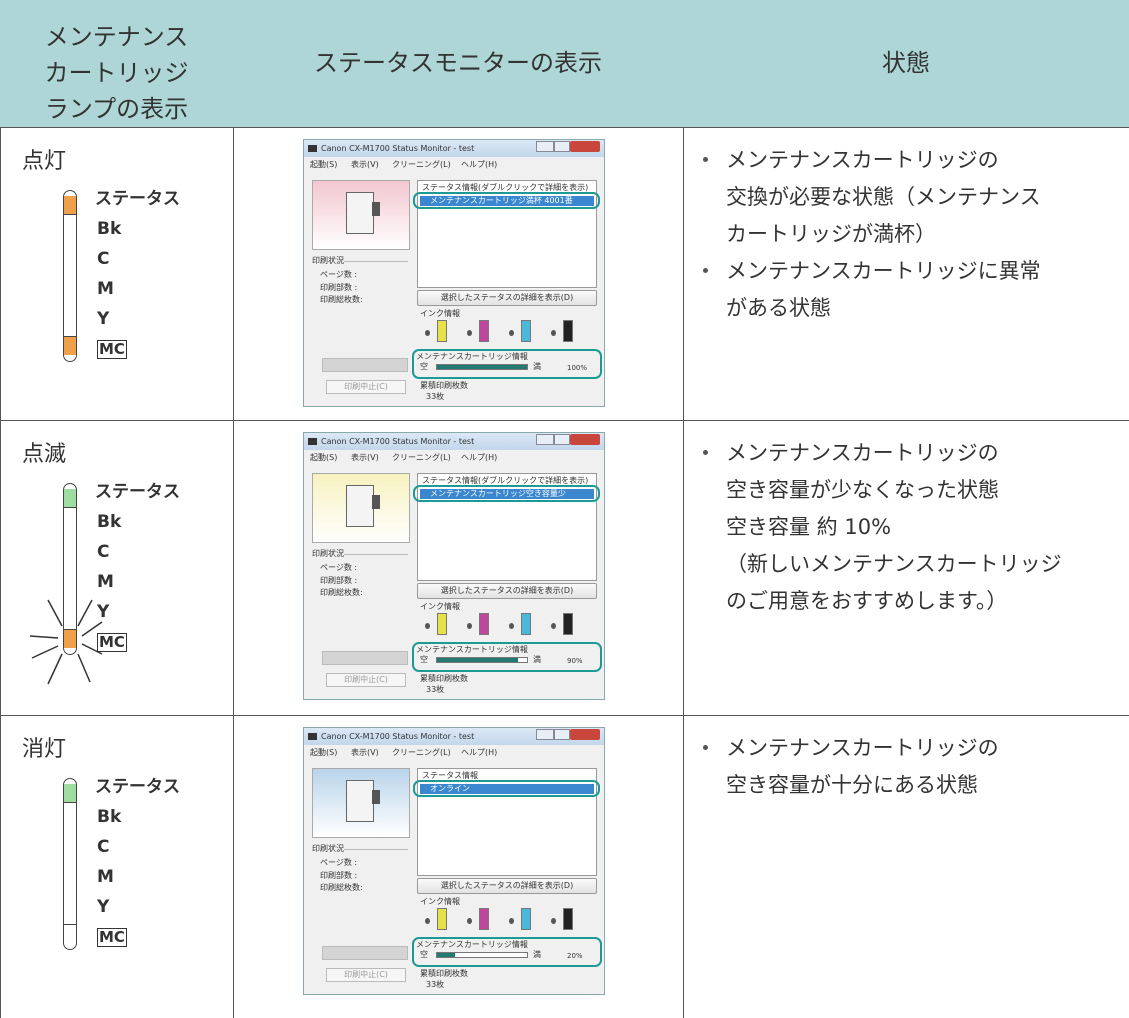 The height and width of the screenshot is (1018, 1129). Describe the element at coordinates (312, 441) in the screenshot. I see `window-icon` at that location.